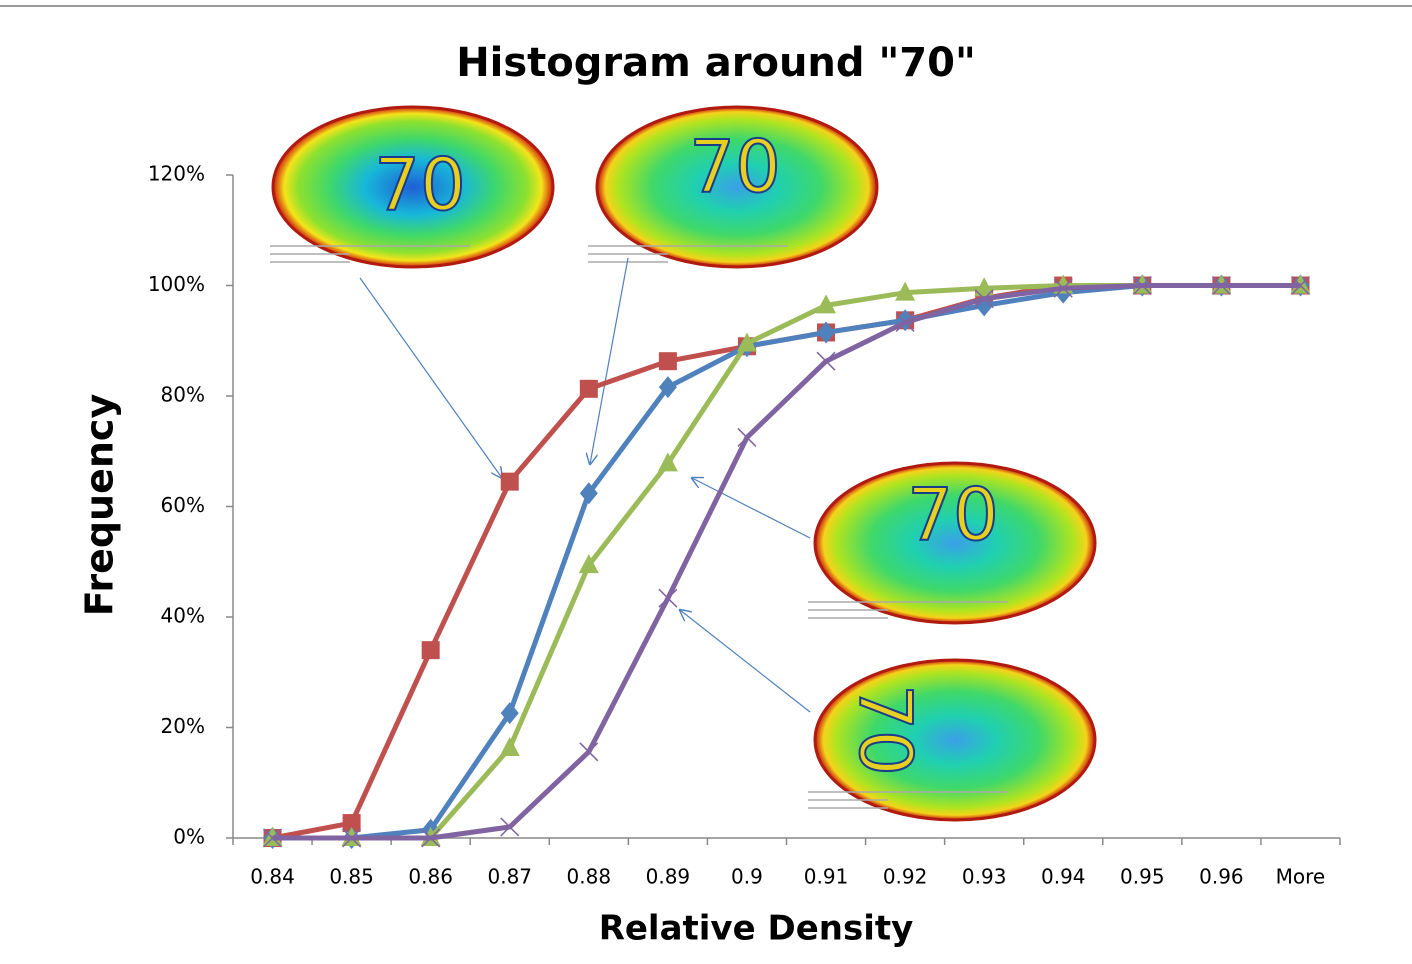 This screenshot has height=964, width=1412. Describe the element at coordinates (176, 174) in the screenshot. I see `y-tick-label: 120%` at that location.